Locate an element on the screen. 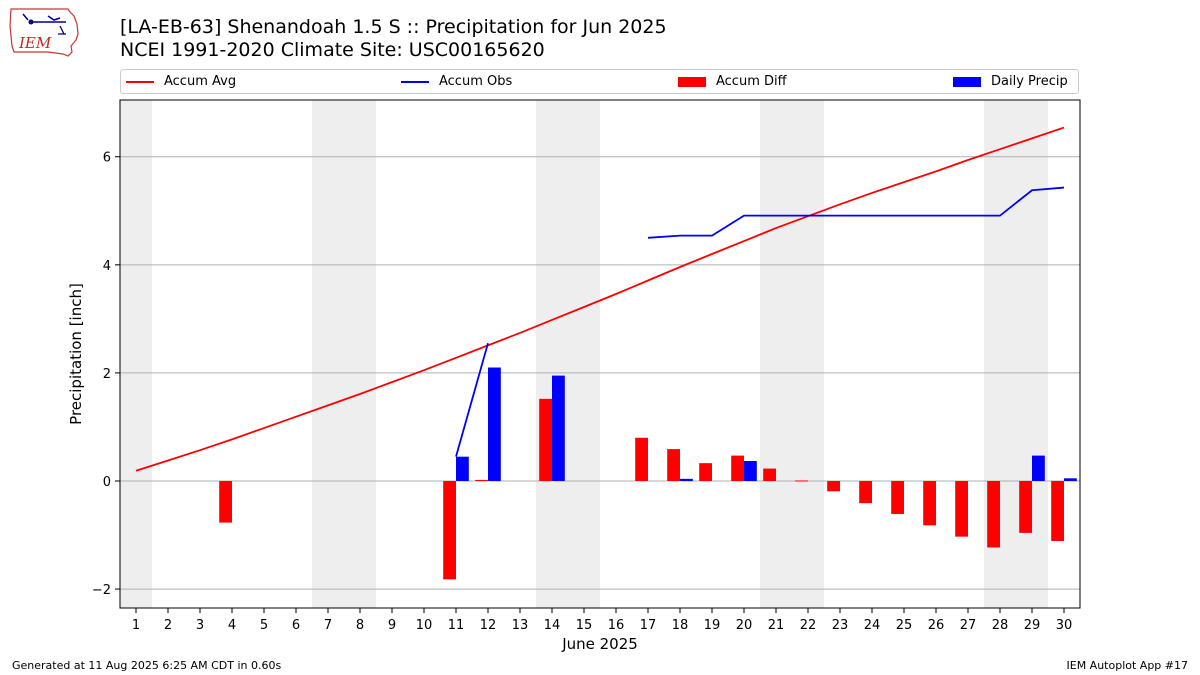  footer-app-text: IEM Autoplot App #17 is located at coordinates (1127, 665).